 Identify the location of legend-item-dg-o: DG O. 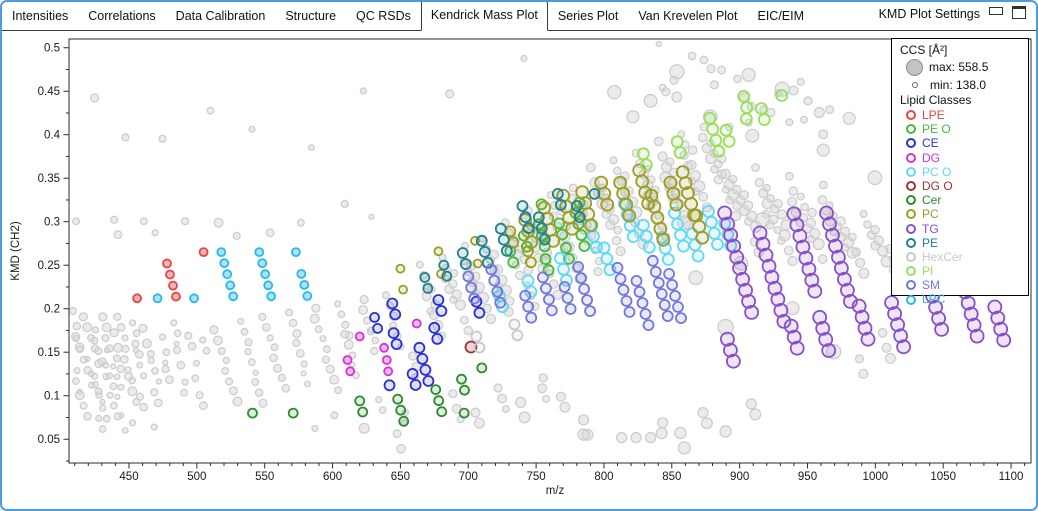
(961, 186).